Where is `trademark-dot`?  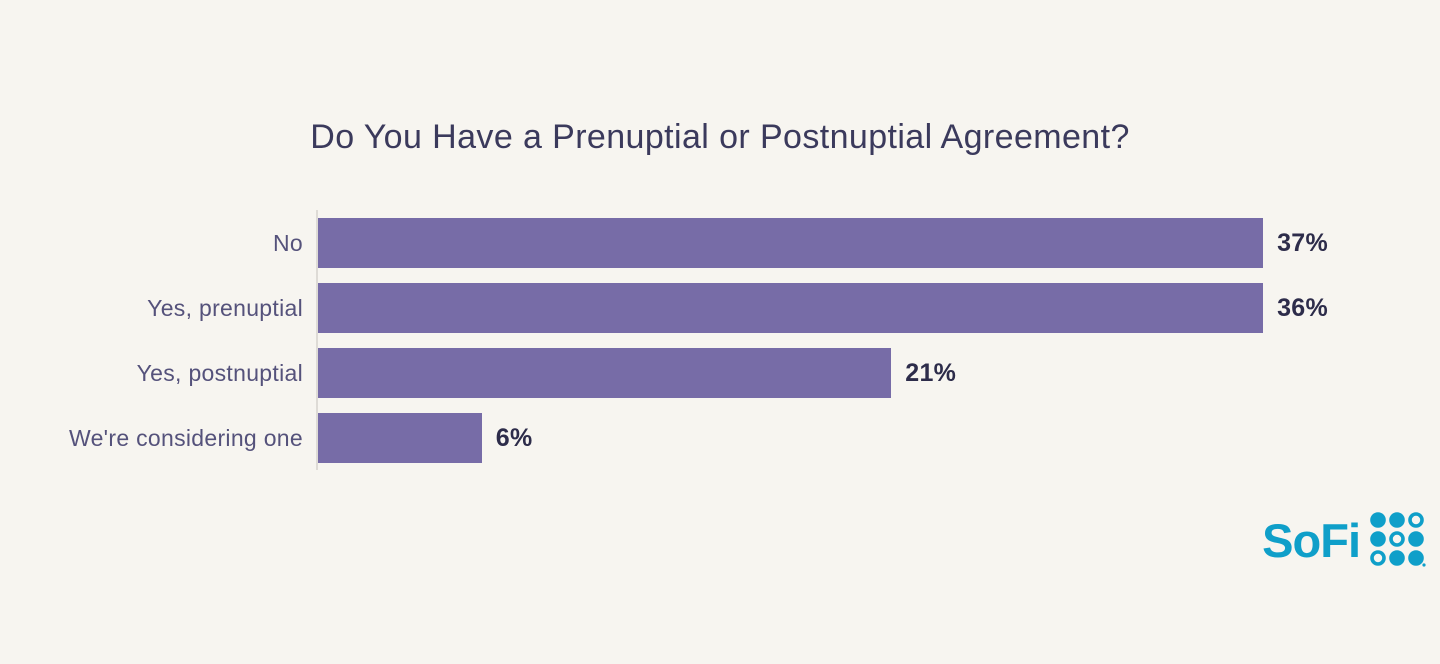 trademark-dot is located at coordinates (1424, 565).